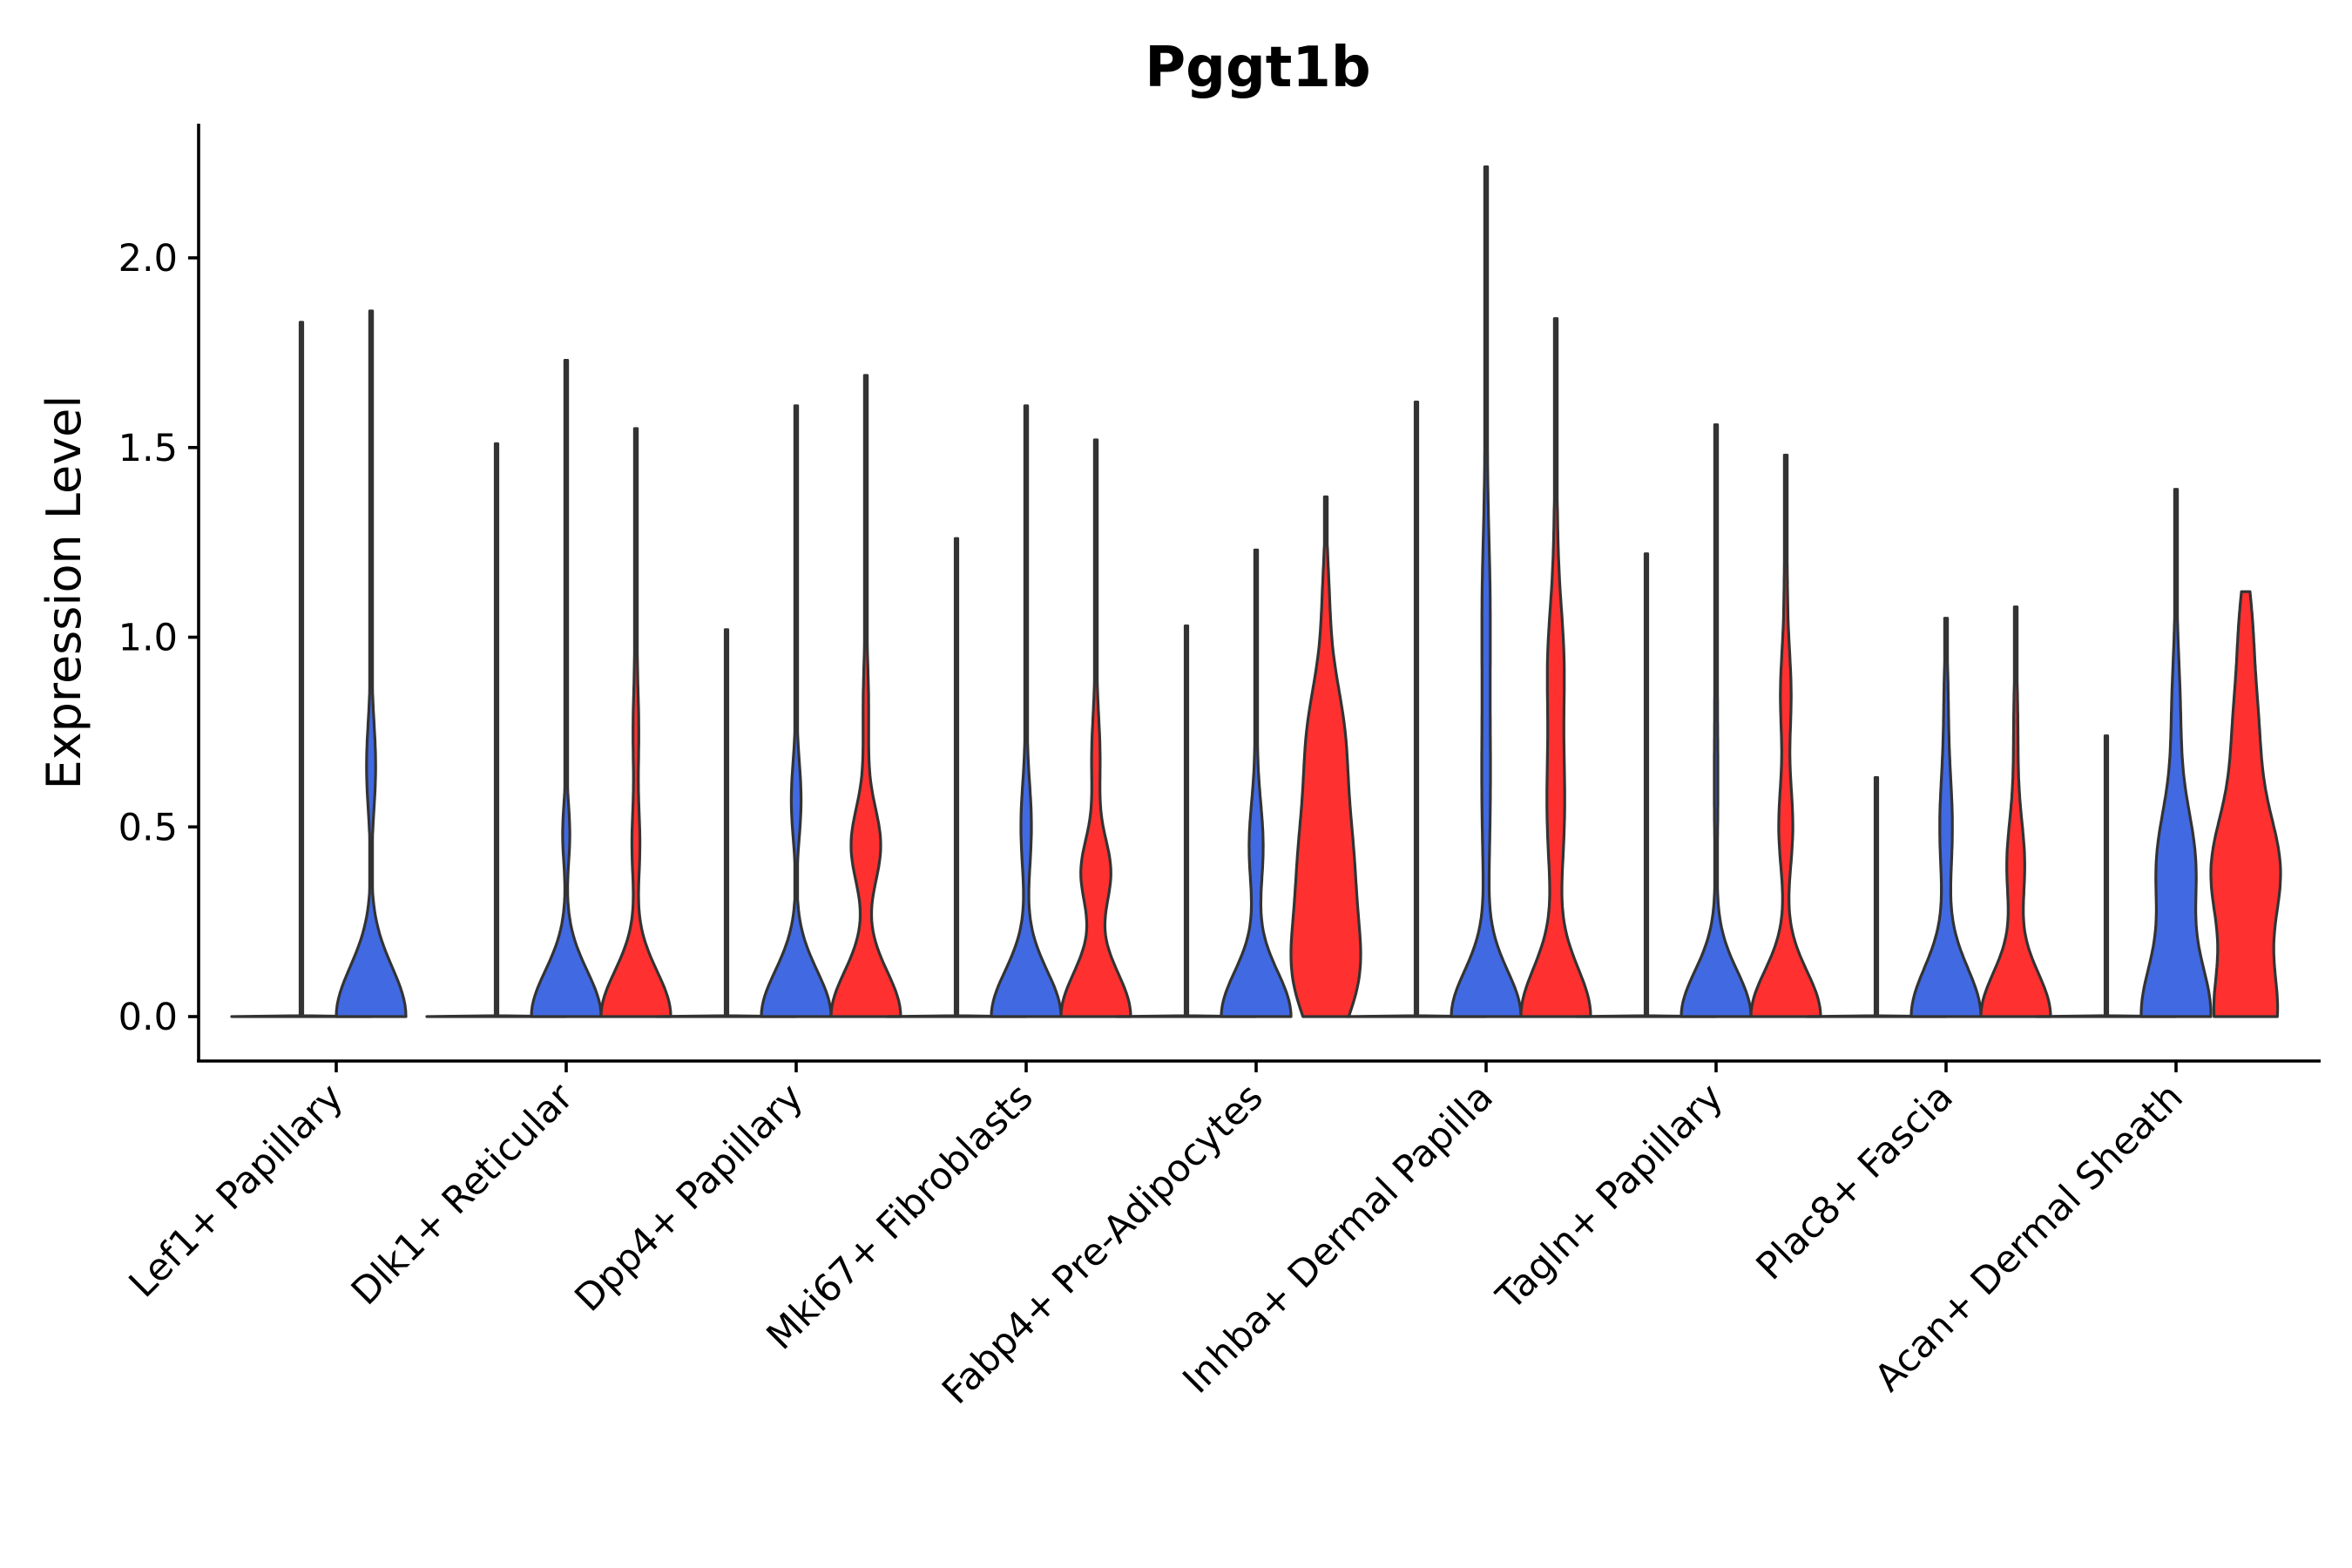 This screenshot has width=2352, height=1568. I want to click on x-tick-label: Plac8+ Fascia, so click(1855, 1182).